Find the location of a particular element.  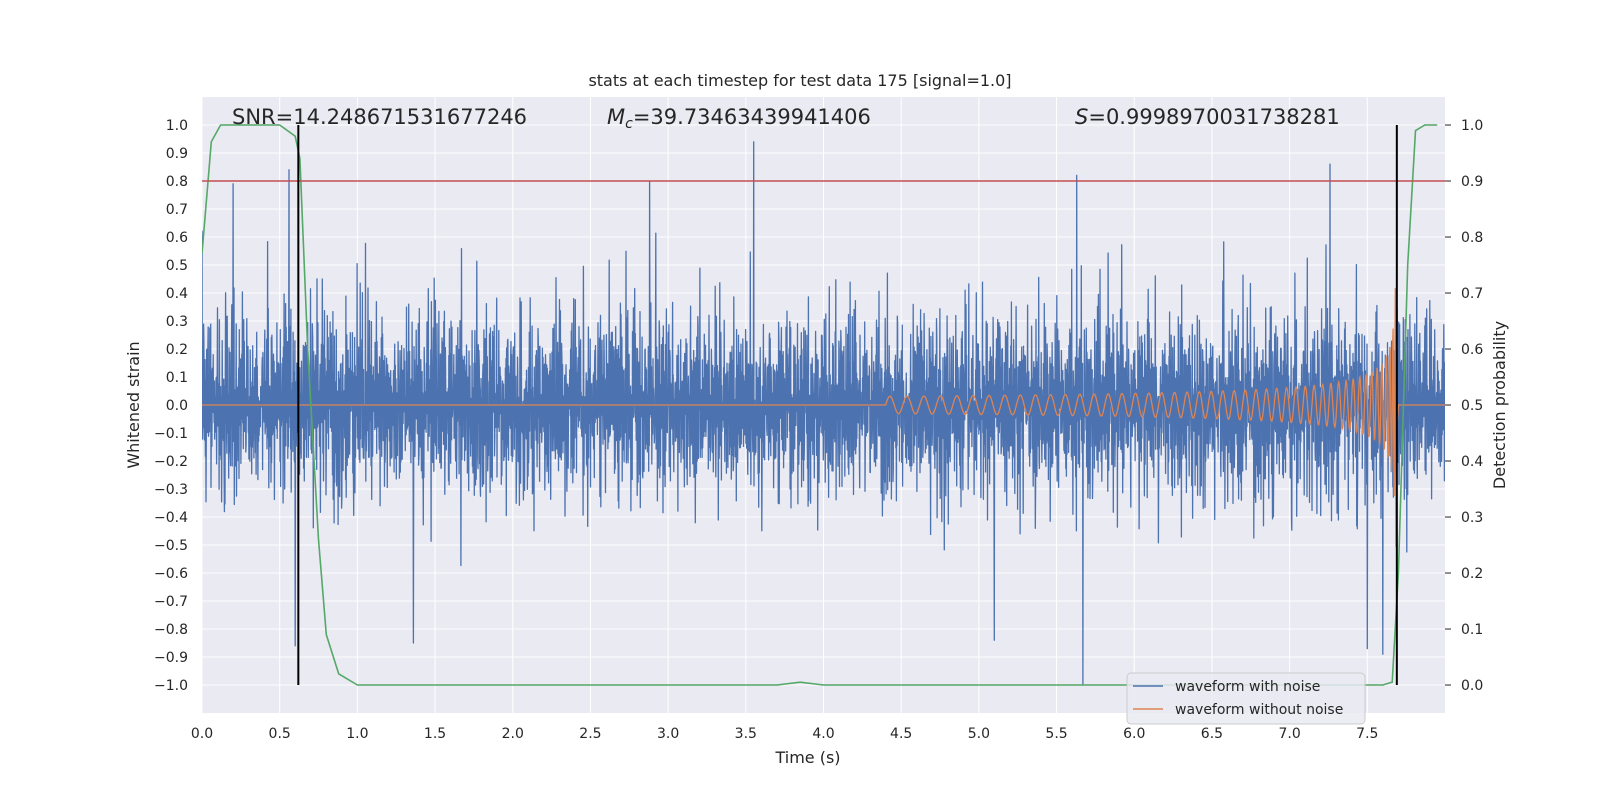

s-symbol: S is located at coordinates (1081, 117).